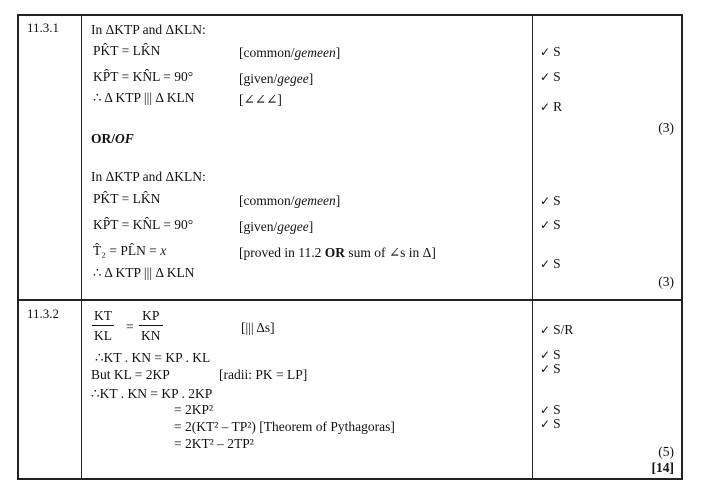  Describe the element at coordinates (43, 313) in the screenshot. I see `question-number-11-3-2: 11.3.2` at that location.